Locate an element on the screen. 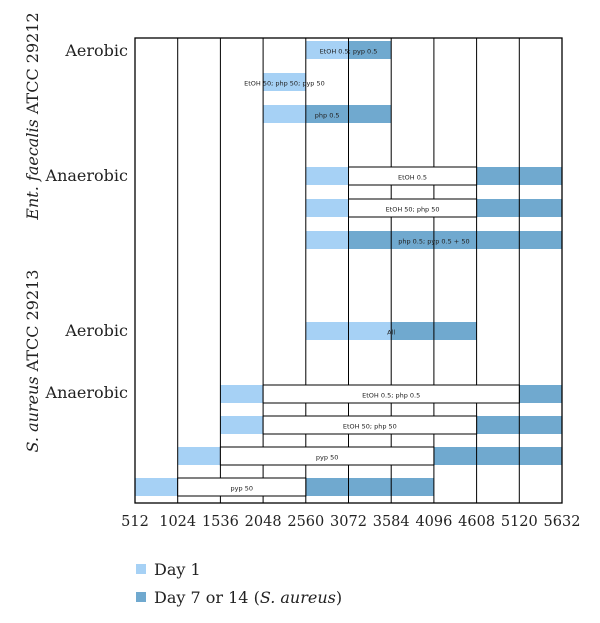 Image resolution: width=600 pixels, height=623 pixels. bar-label: EtOH 0.5; pyp 0.5 is located at coordinates (349, 52).